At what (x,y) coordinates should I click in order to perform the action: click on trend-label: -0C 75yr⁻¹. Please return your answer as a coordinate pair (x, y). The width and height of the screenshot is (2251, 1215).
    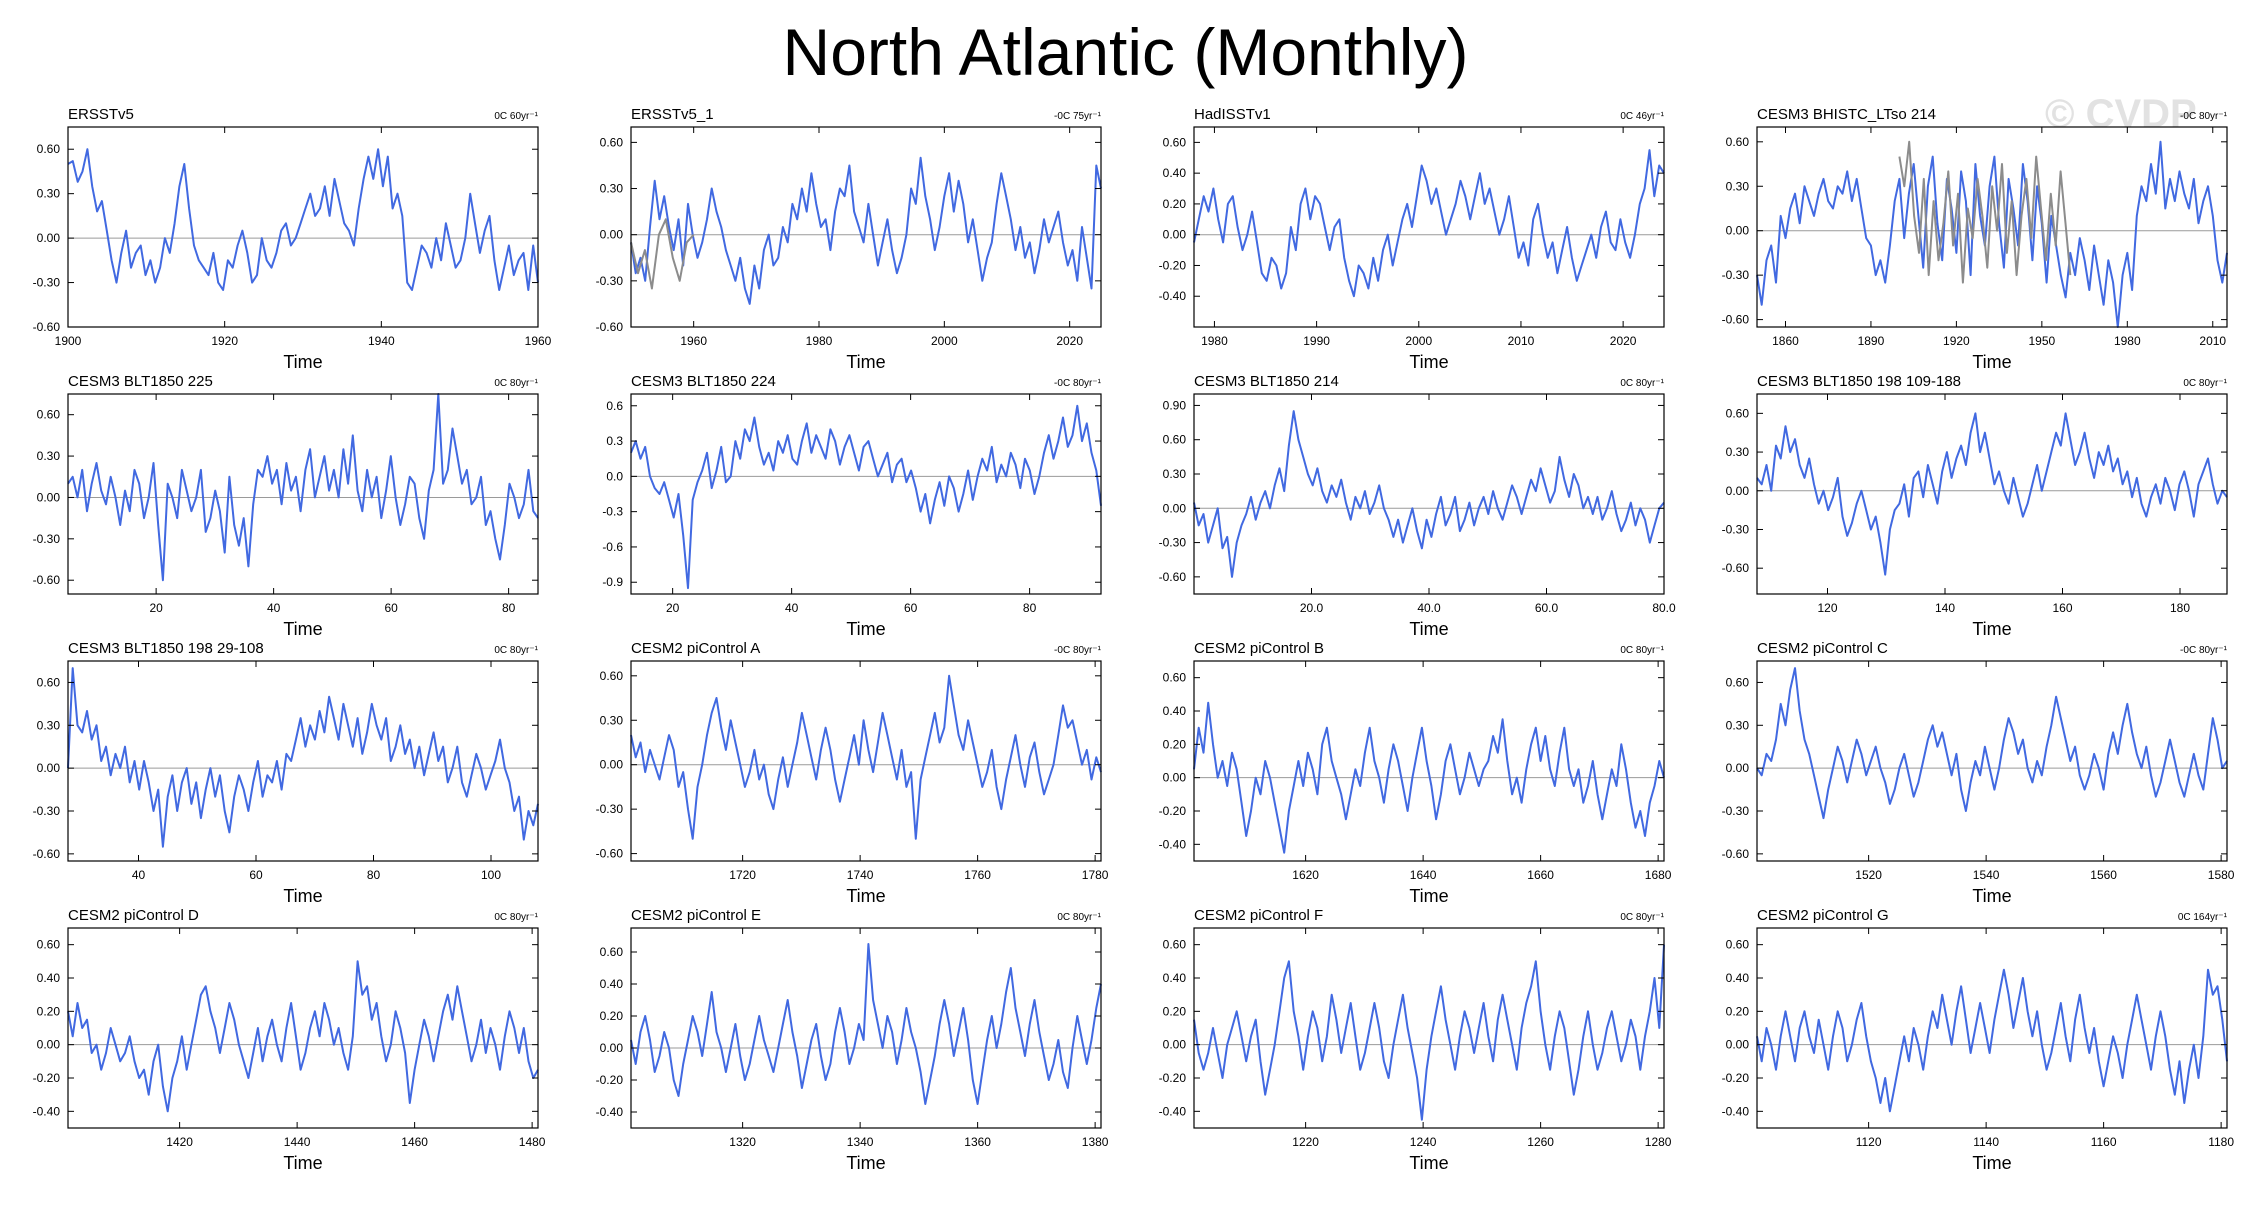
    Looking at the image, I should click on (1078, 116).